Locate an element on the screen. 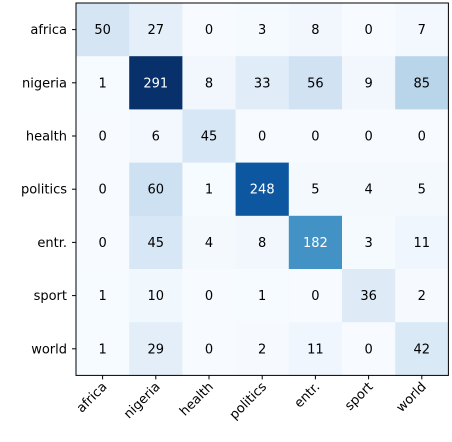  cell-value-label: 9 is located at coordinates (368, 83).